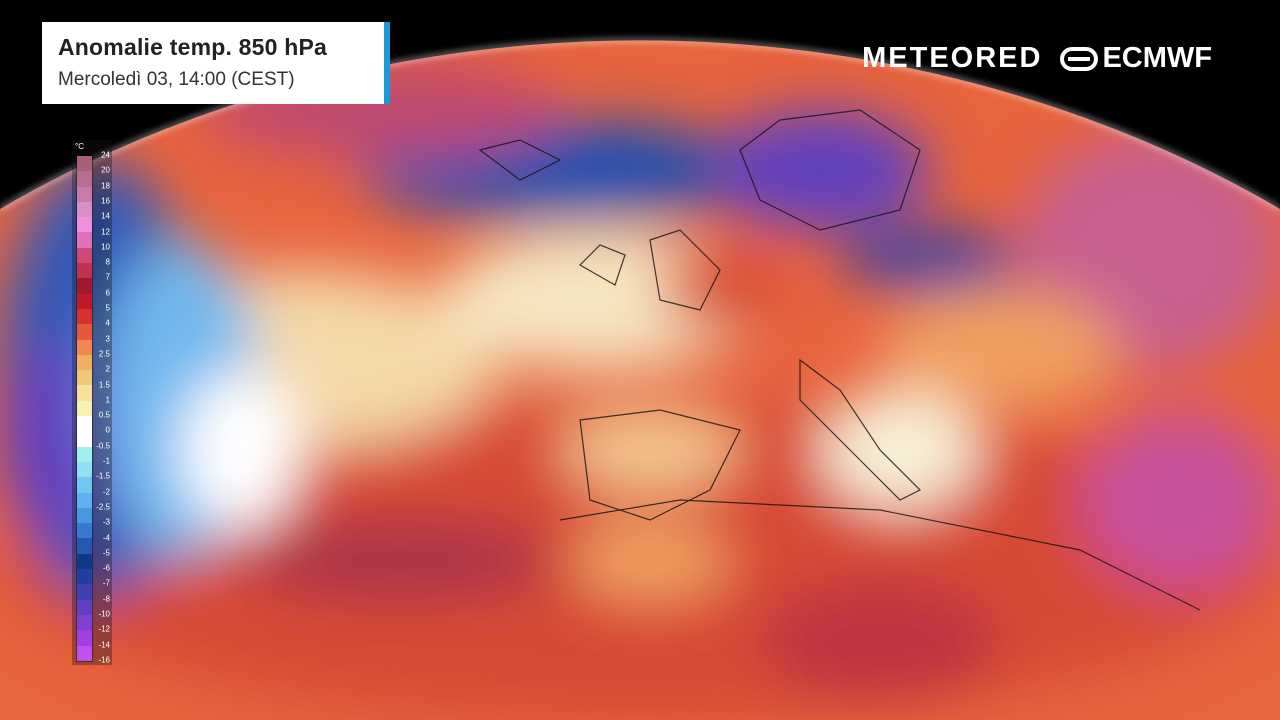  What do you see at coordinates (105, 186) in the screenshot?
I see `legend-label: 18` at bounding box center [105, 186].